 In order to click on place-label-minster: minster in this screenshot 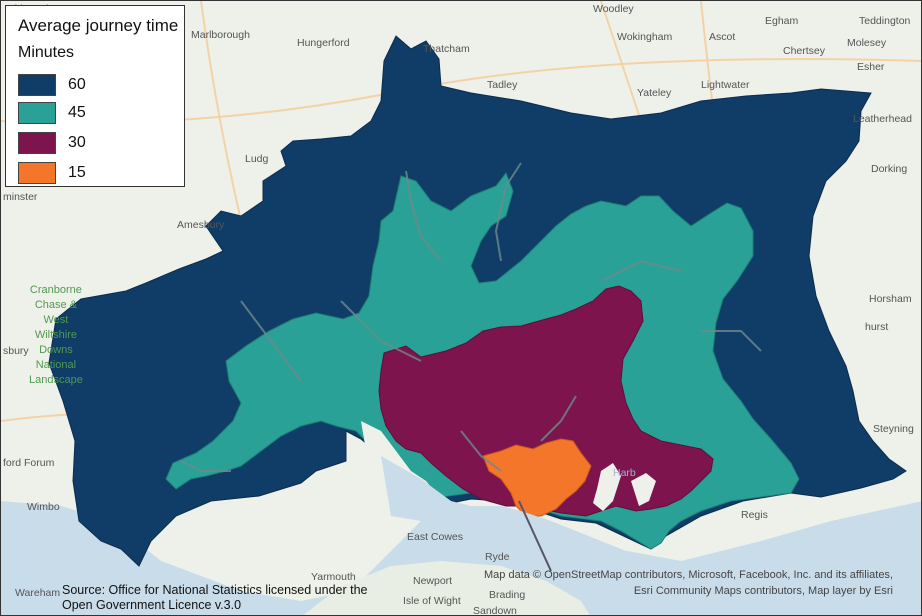, I will do `click(20, 197)`.